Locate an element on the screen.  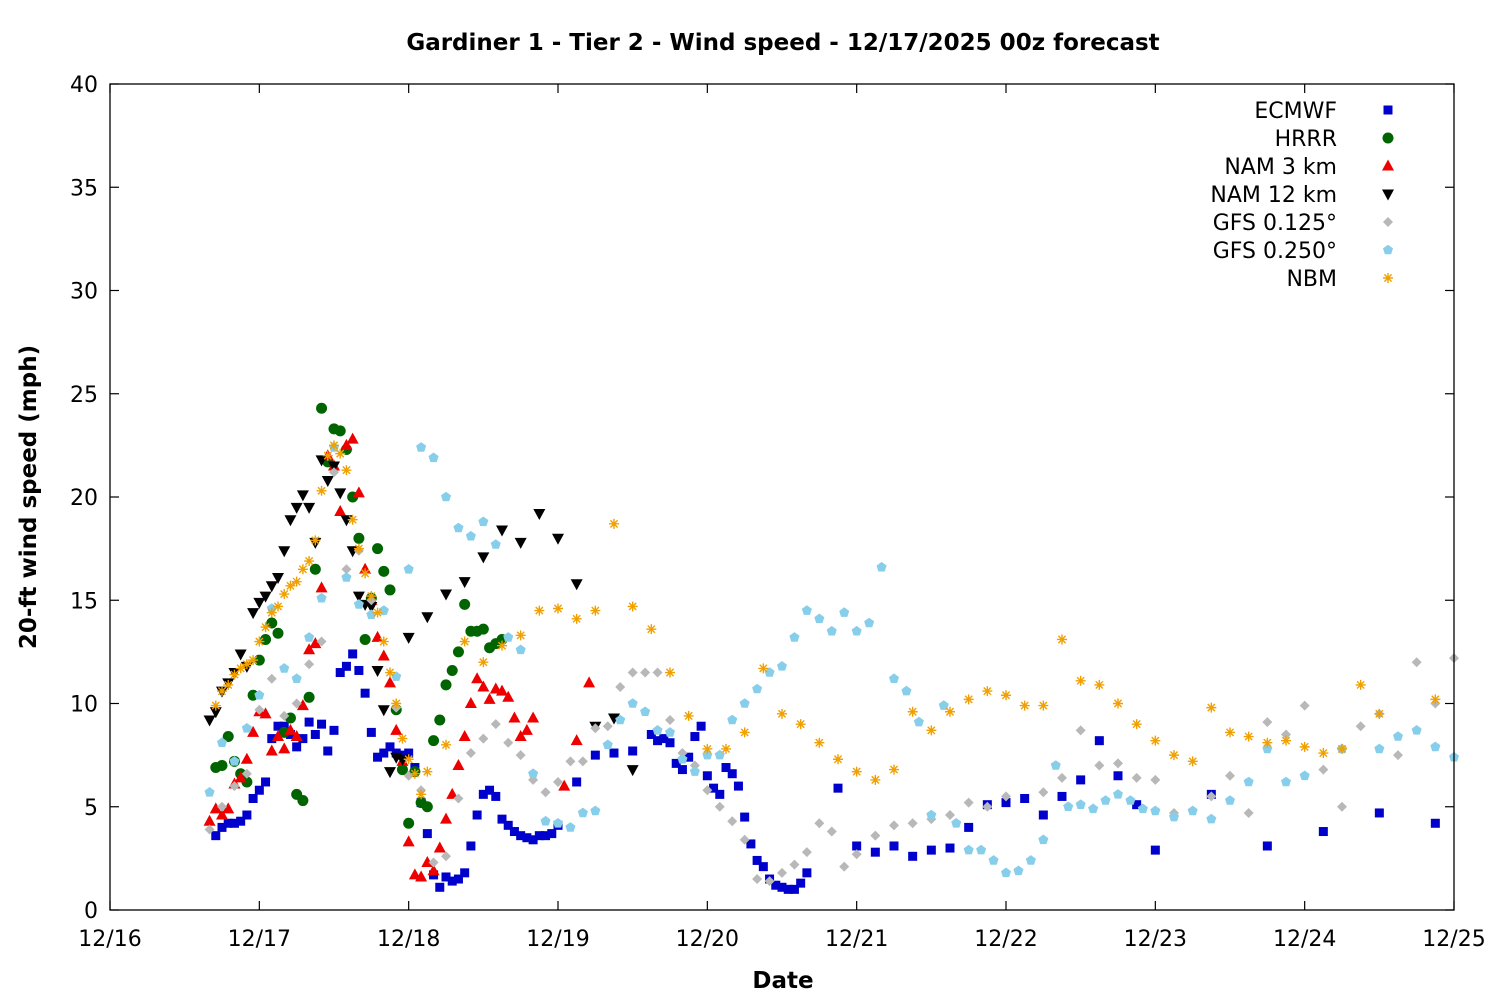
x-tick-label: 12/20 is located at coordinates (707, 939).